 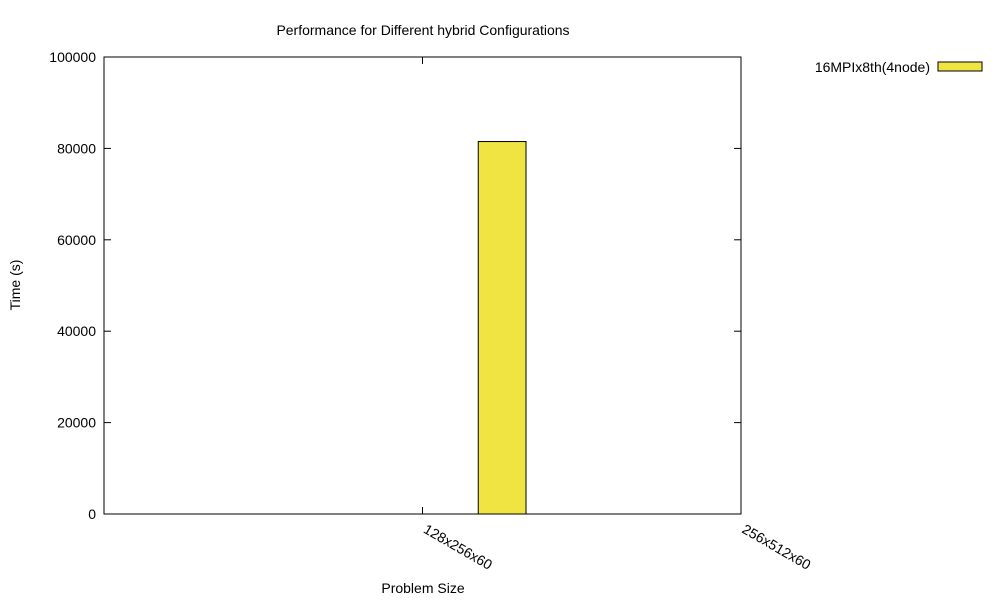 I want to click on legend-label: 16MPIx8th(4node), so click(x=872, y=67).